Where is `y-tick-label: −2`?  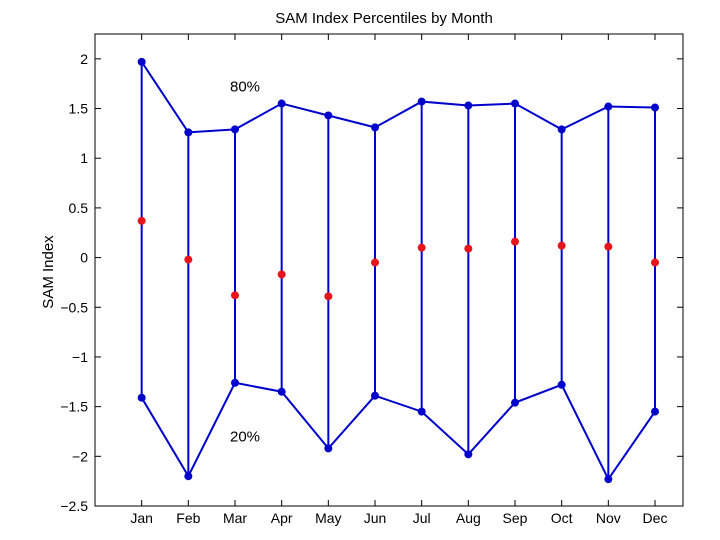 y-tick-label: −2 is located at coordinates (80, 456).